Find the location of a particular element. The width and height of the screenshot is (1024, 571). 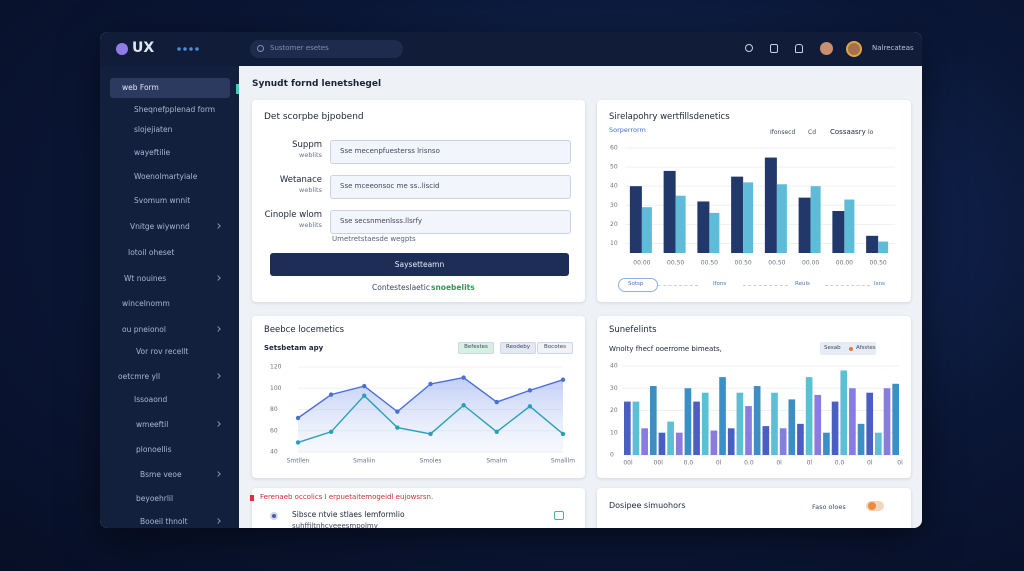

card-title: Beebce locemetics is located at coordinates (304, 330).